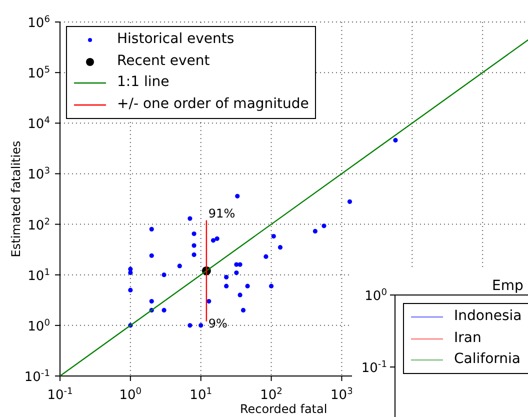 This screenshot has width=528, height=417. What do you see at coordinates (163, 61) in the screenshot?
I see `legend-label: Recent event` at bounding box center [163, 61].